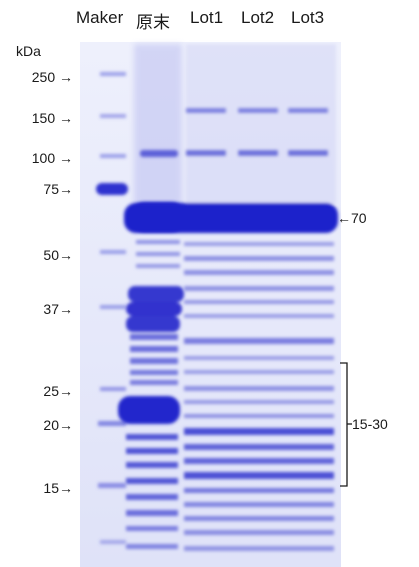 Image resolution: width=419 pixels, height=567 pixels. I want to click on kda-unit-label: kDa, so click(28, 51).